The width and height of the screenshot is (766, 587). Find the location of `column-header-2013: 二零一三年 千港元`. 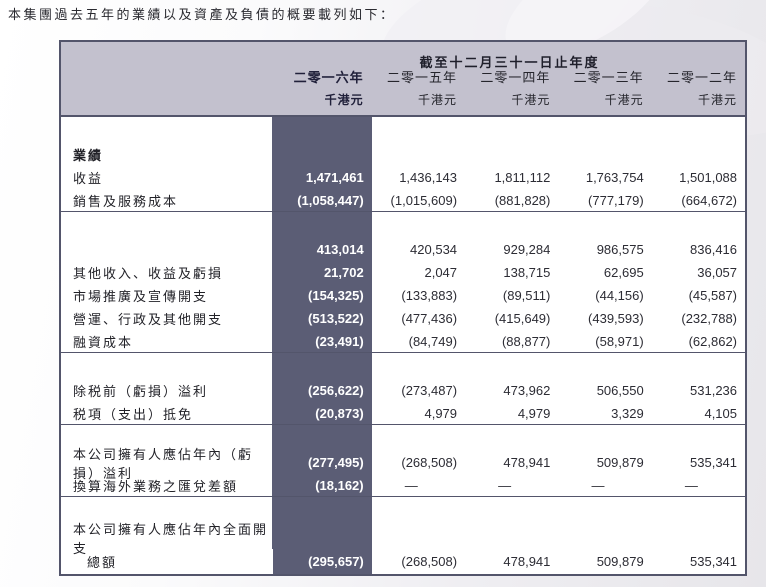

column-header-2013: 二零一三年 千港元 is located at coordinates (604, 87).